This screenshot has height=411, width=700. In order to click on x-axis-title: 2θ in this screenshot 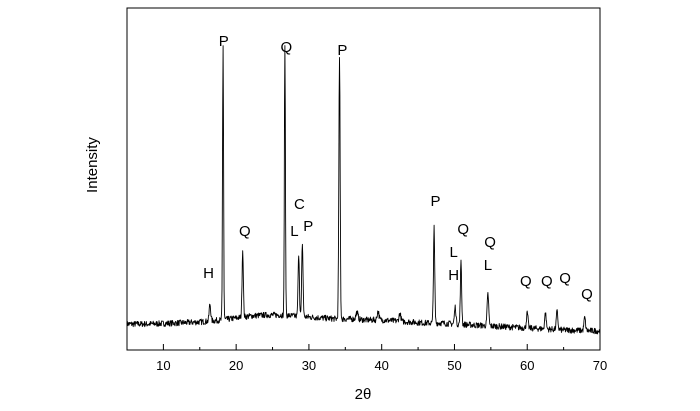, I will do `click(363, 394)`.